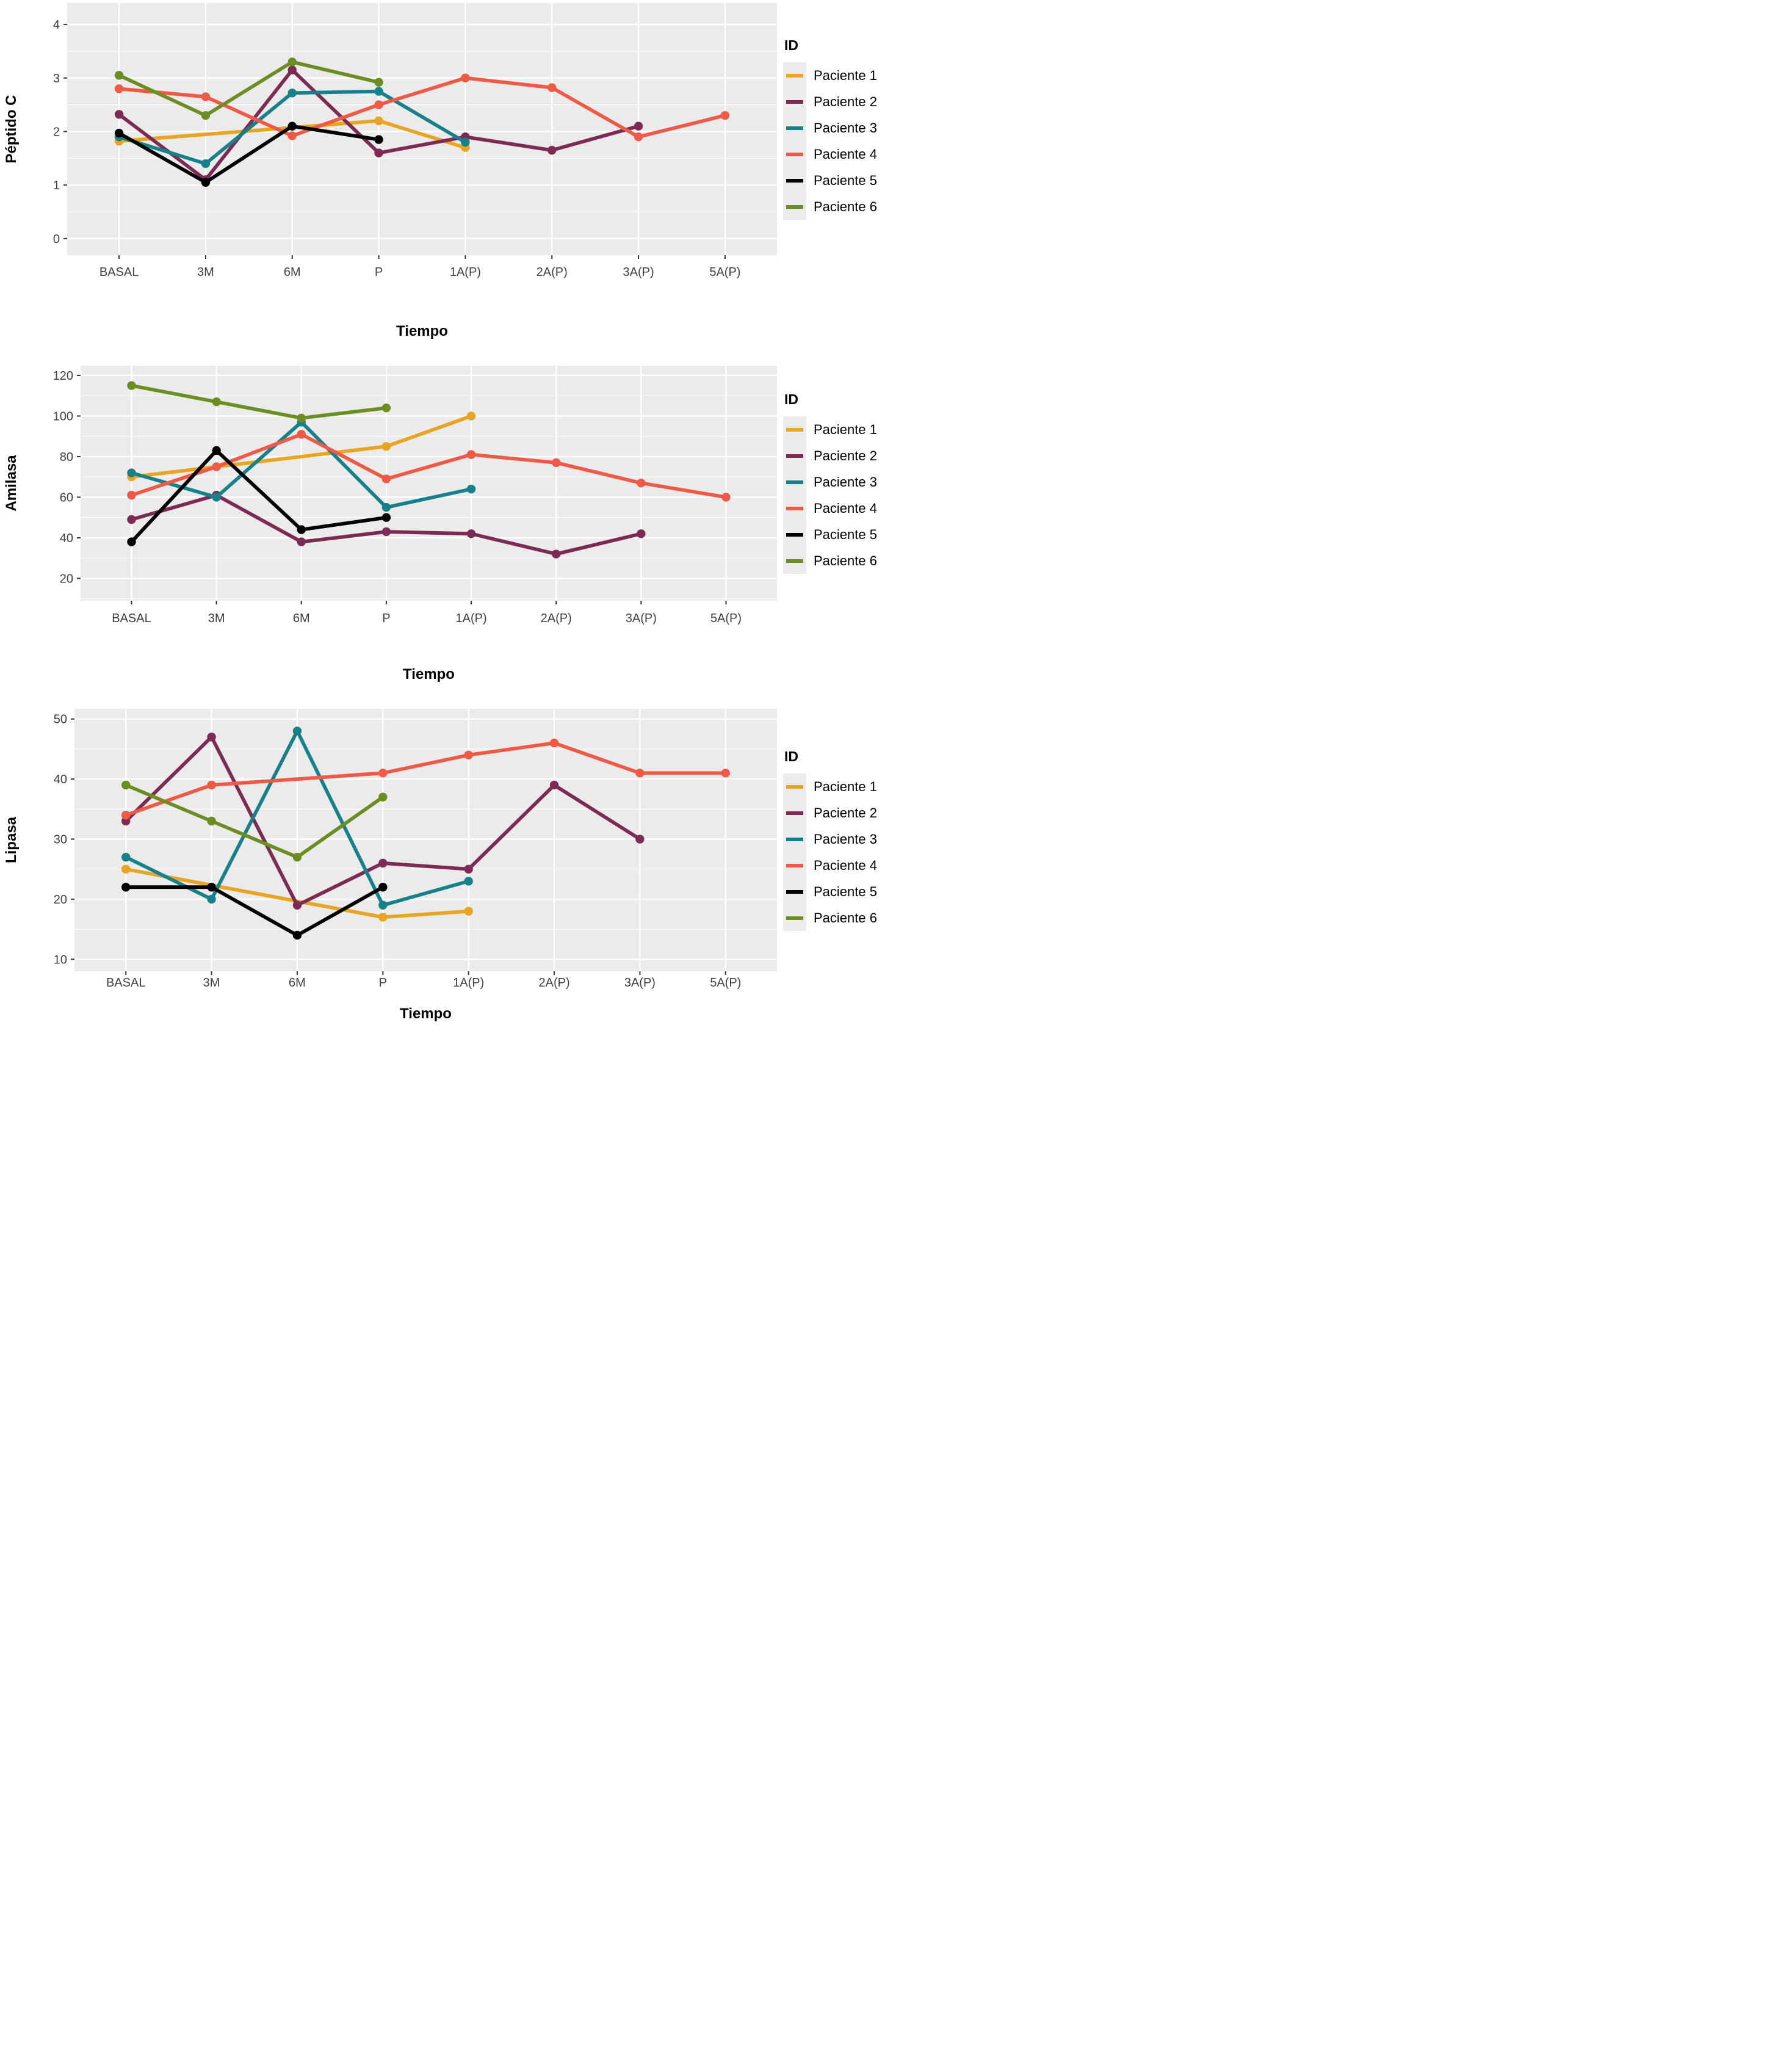 The height and width of the screenshot is (2061, 1792). What do you see at coordinates (791, 45) in the screenshot?
I see `legend-title: ID` at bounding box center [791, 45].